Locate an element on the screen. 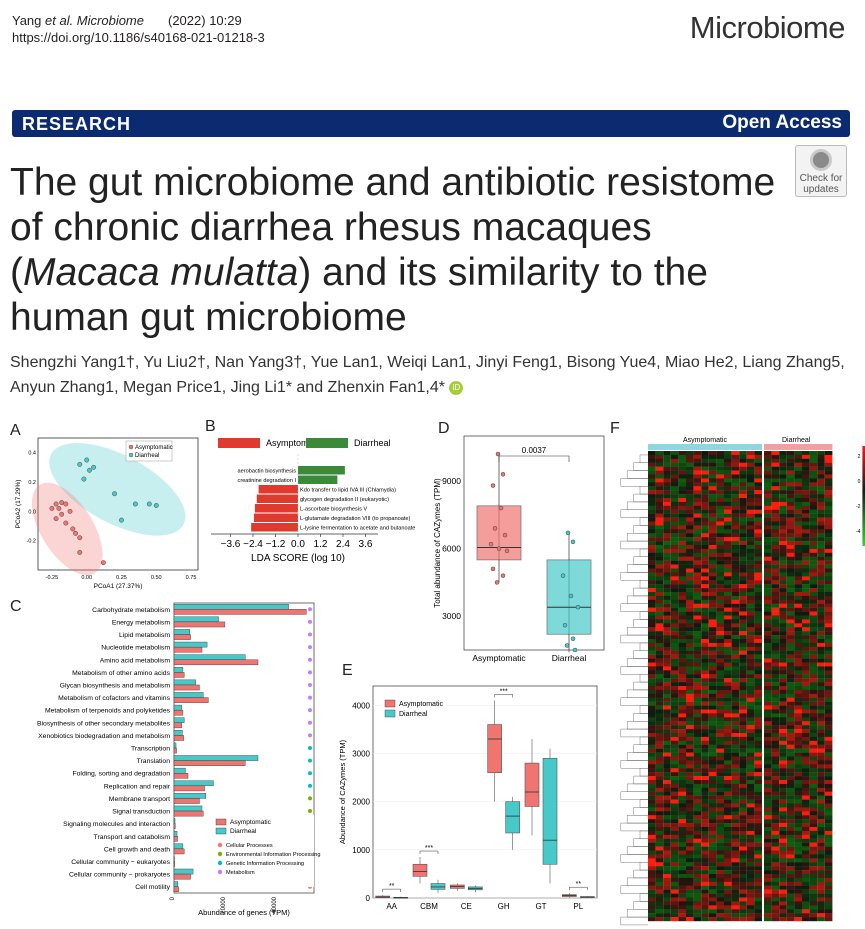  legend-label: Cellular Processes is located at coordinates (249, 846).